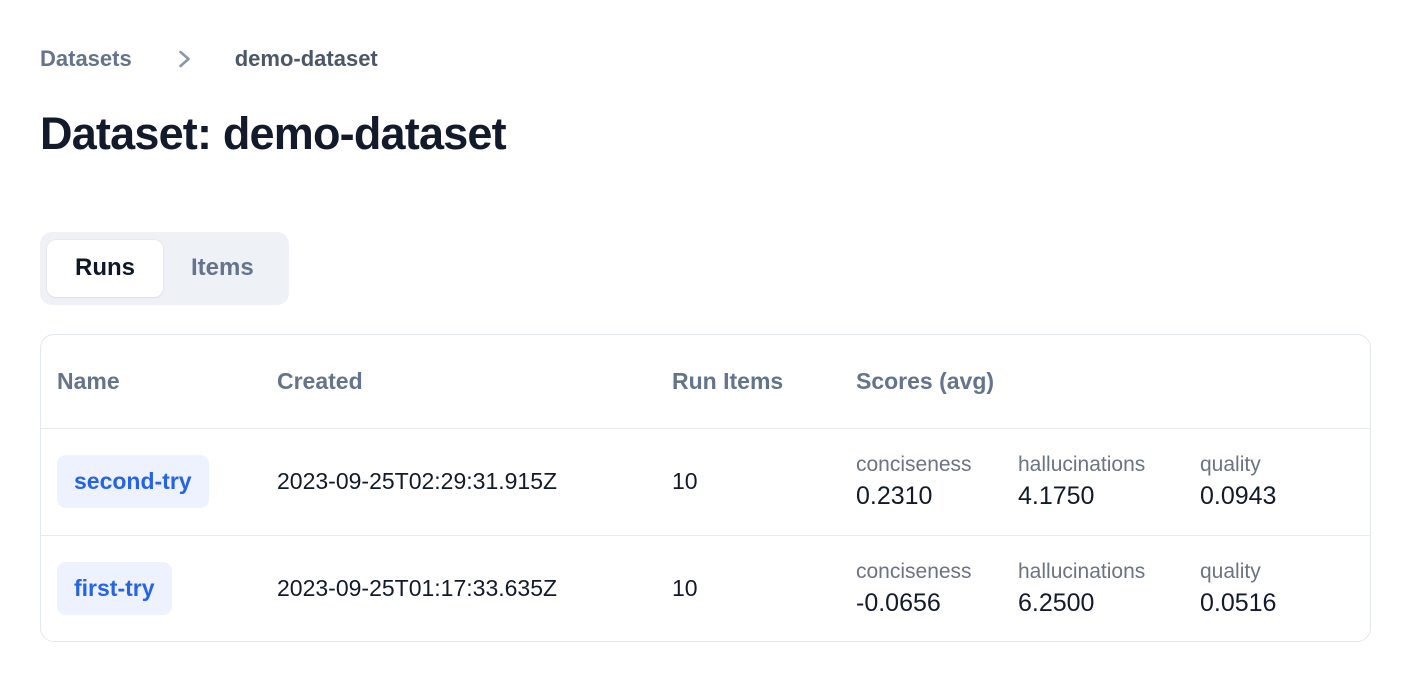 The height and width of the screenshot is (684, 1412). I want to click on run-link-first-try: first-try, so click(114, 588).